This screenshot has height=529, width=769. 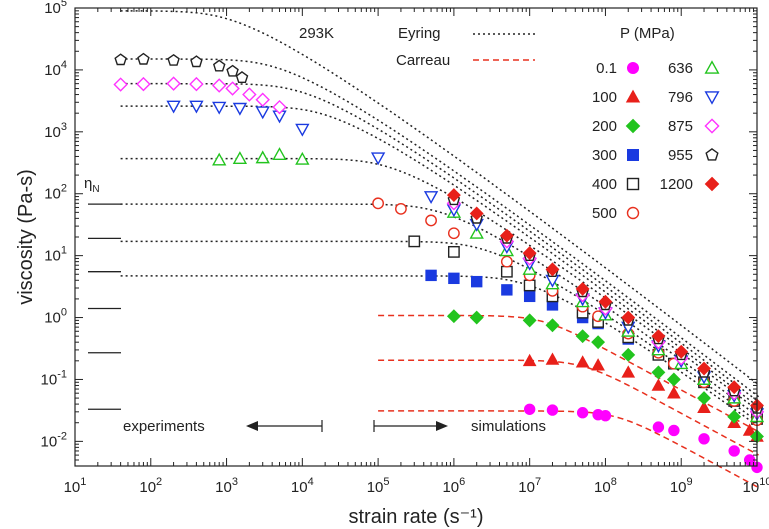 I want to click on legend-label-p400: 400, so click(x=604, y=184).